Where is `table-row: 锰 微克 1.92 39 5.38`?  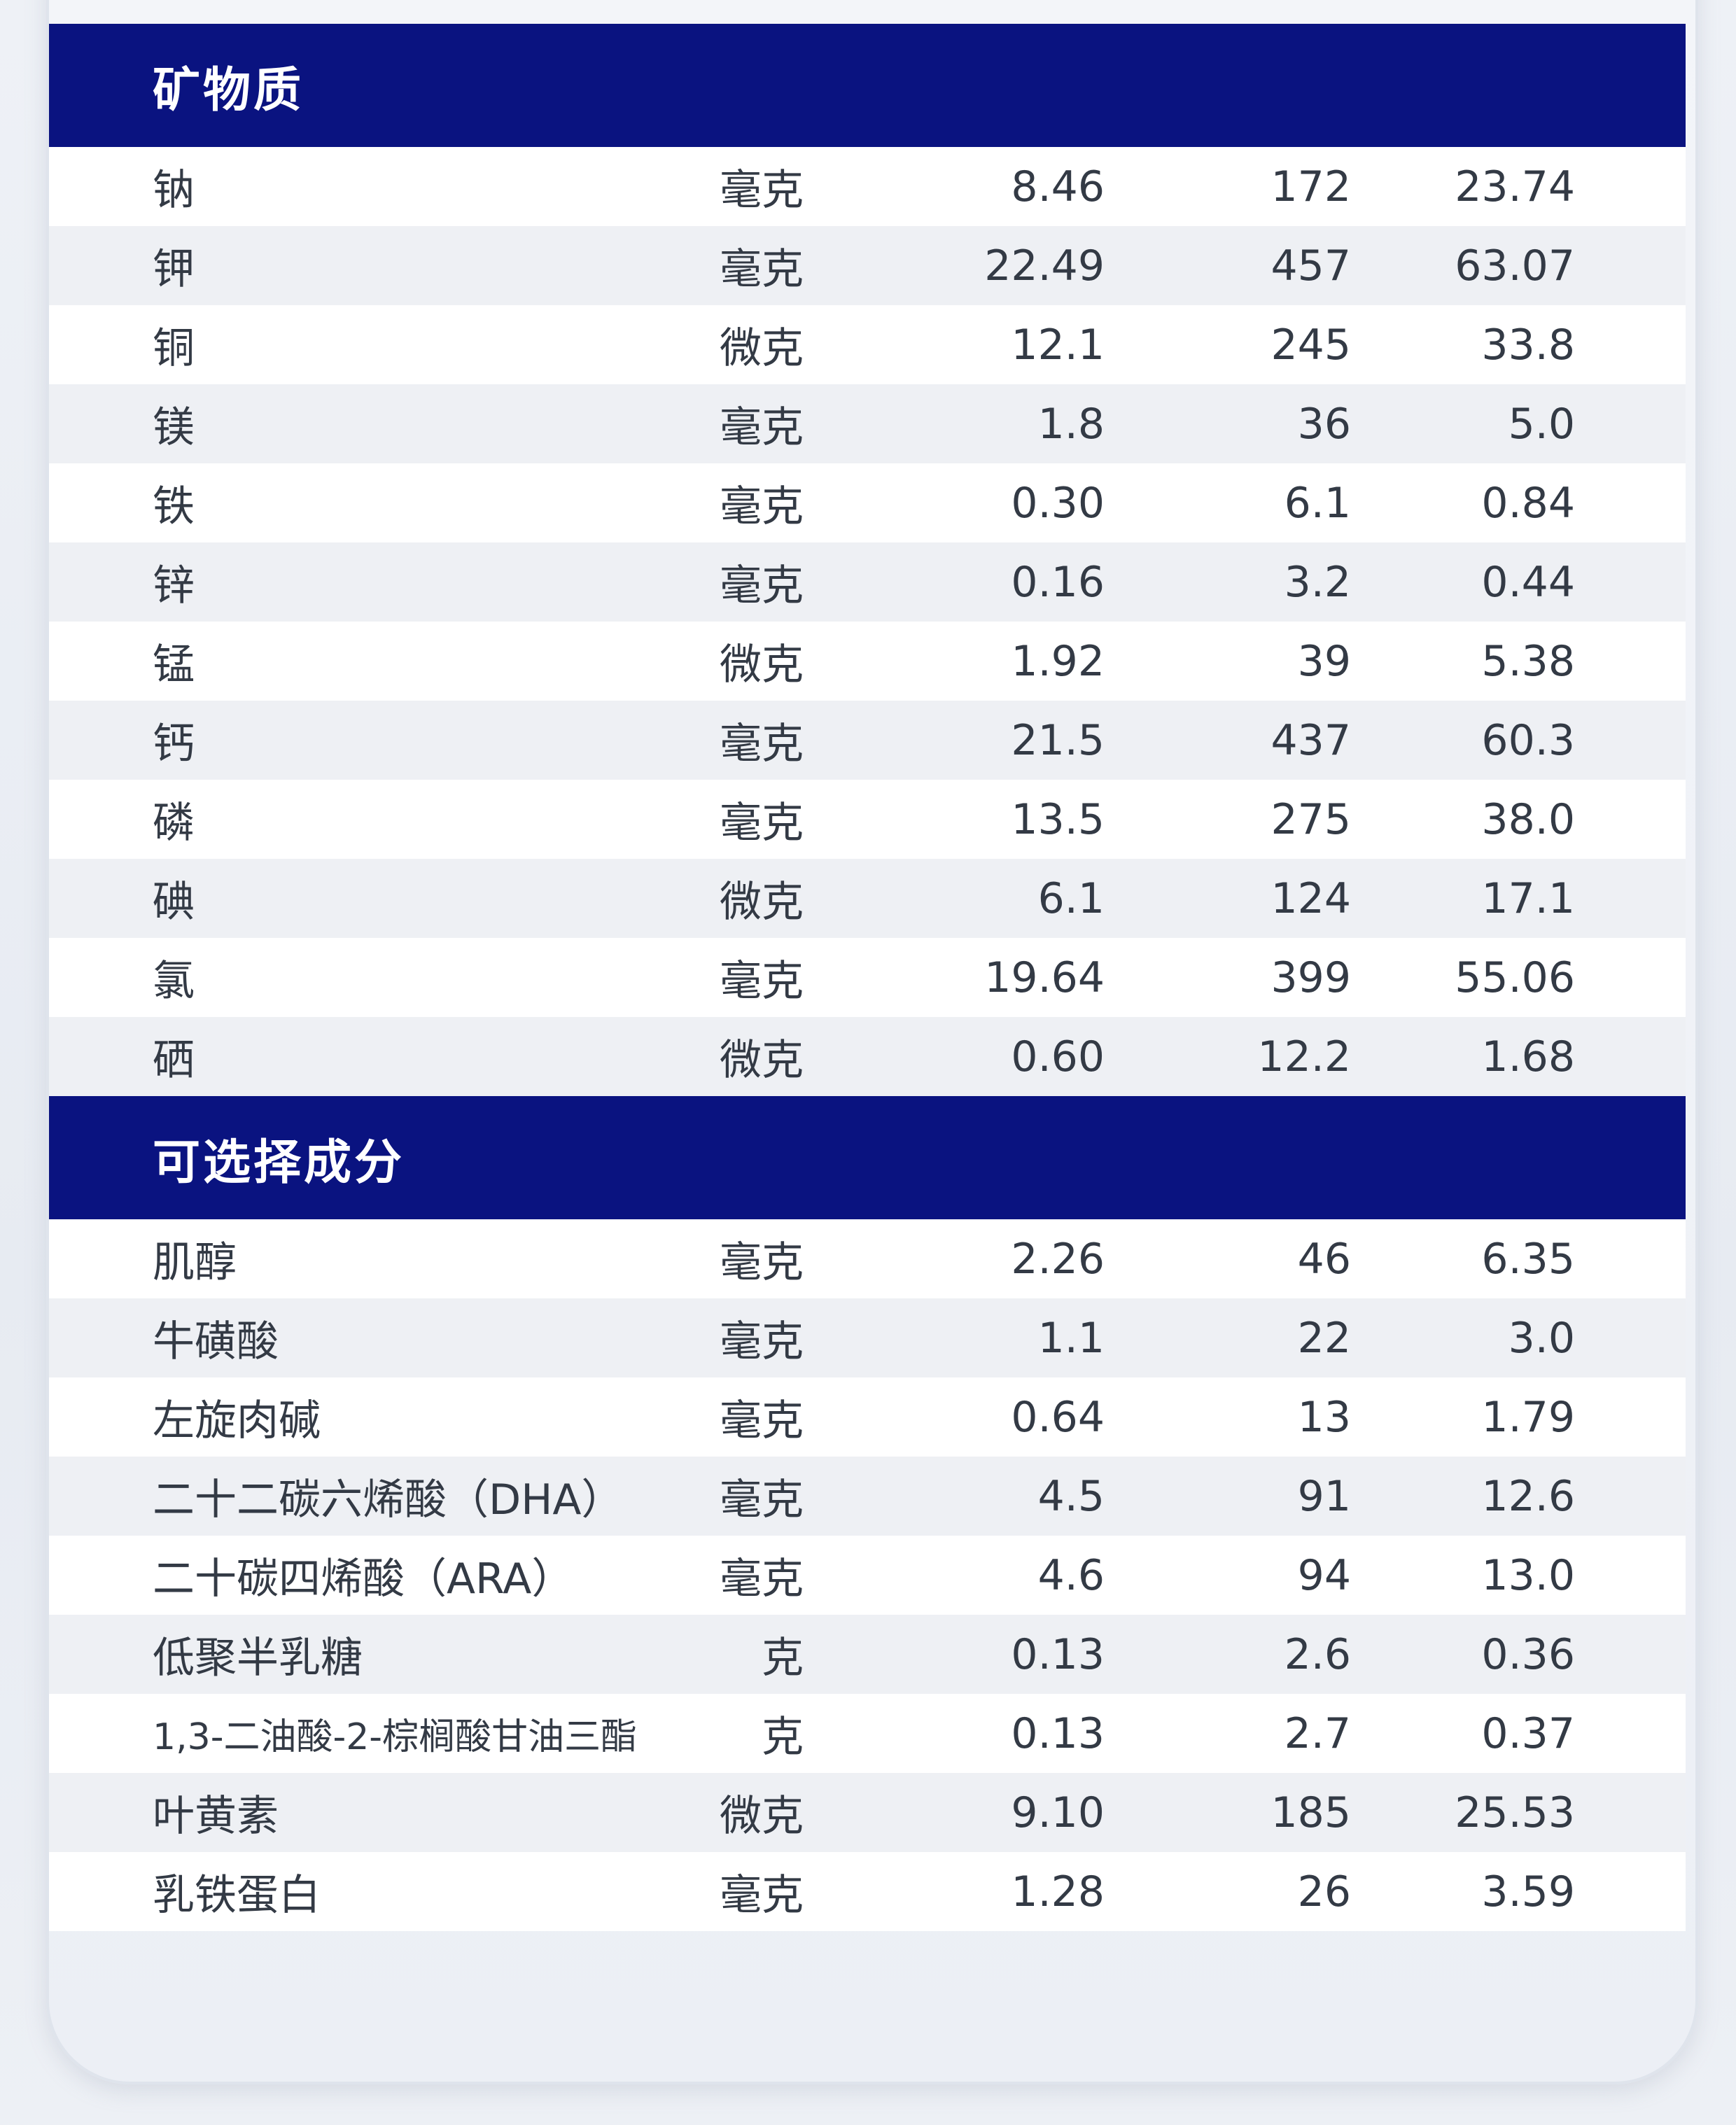
table-row: 锰 微克 1.92 39 5.38 is located at coordinates (867, 661).